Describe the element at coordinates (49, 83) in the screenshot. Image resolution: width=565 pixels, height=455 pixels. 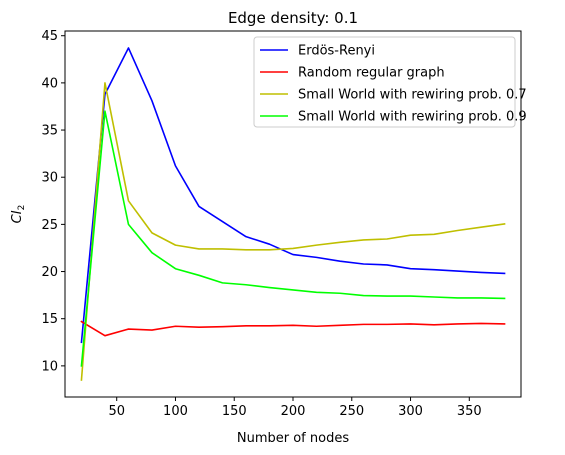
I see `y-tick-label: 40` at that location.